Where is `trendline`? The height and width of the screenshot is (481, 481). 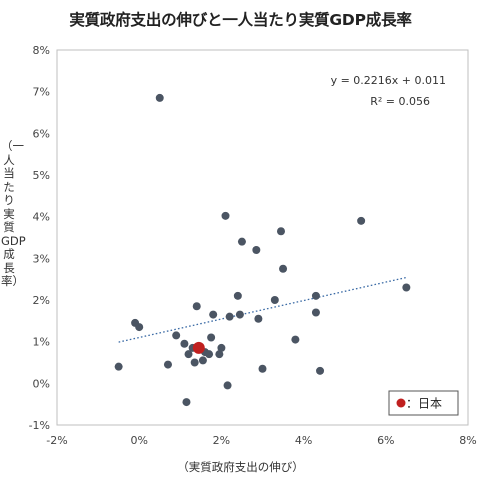 trendline is located at coordinates (262, 309).